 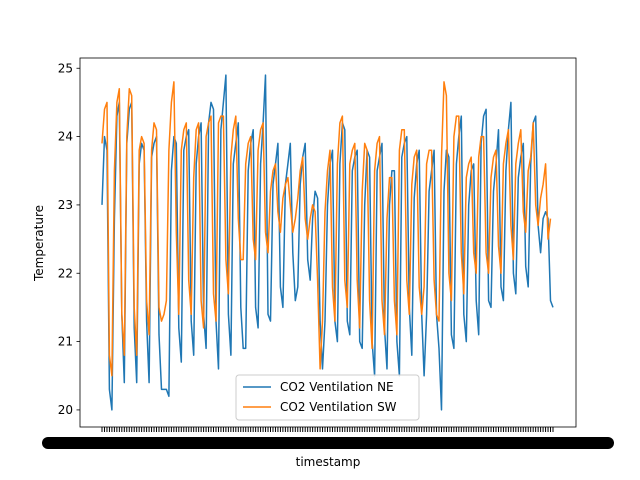 What do you see at coordinates (328, 443) in the screenshot?
I see `x-tick-labels-overlap` at bounding box center [328, 443].